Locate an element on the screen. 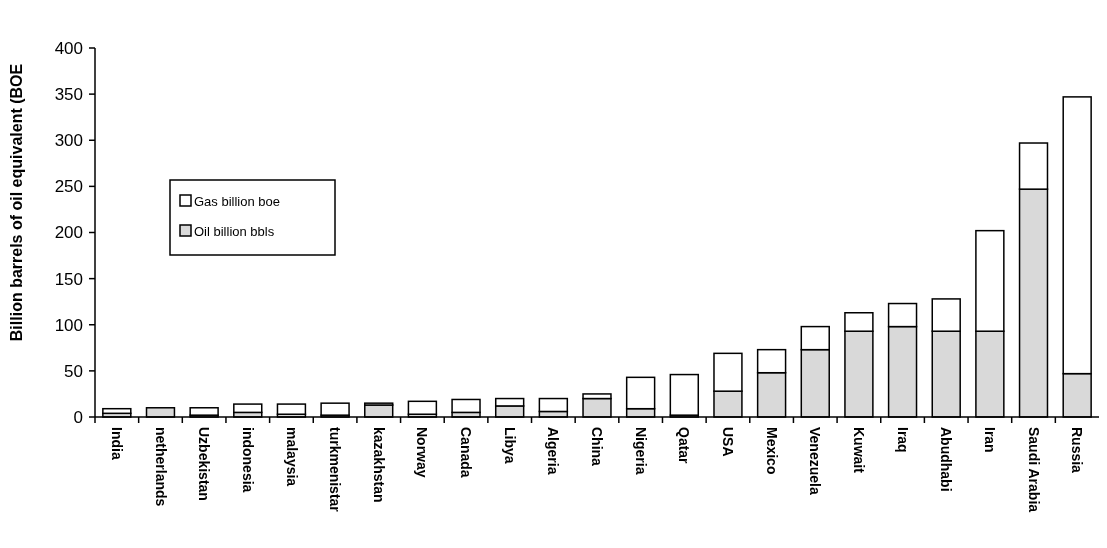 Image resolution: width=1107 pixels, height=548 pixels. y-tick-label: 400 is located at coordinates (68, 48).